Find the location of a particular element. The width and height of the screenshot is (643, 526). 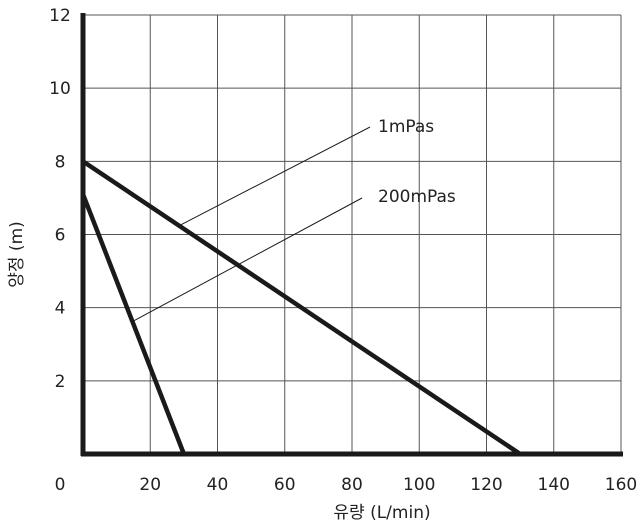

x-axis-label: 유량 (L/min) is located at coordinates (381, 513).